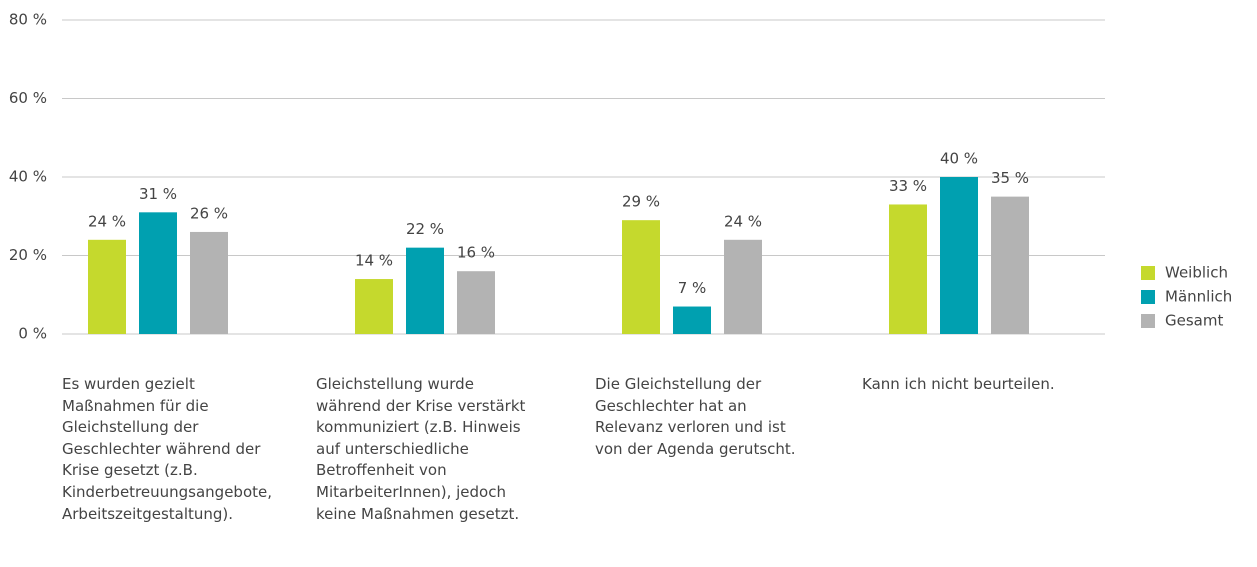 This screenshot has height=567, width=1257. Describe the element at coordinates (692, 288) in the screenshot. I see `data-label: 7 %` at that location.